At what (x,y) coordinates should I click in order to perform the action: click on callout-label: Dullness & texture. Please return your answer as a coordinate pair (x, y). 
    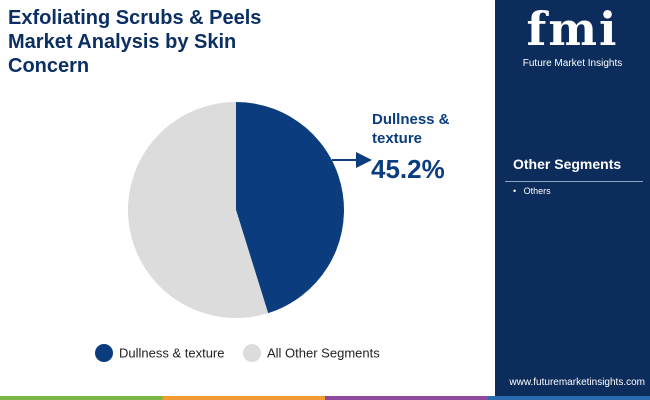
    Looking at the image, I should click on (411, 129).